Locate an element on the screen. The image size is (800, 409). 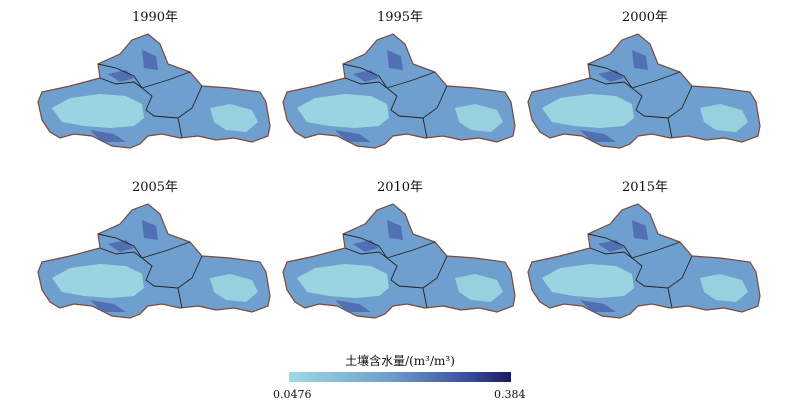
map-panel-2000: 2000年 is located at coordinates (645, 92).